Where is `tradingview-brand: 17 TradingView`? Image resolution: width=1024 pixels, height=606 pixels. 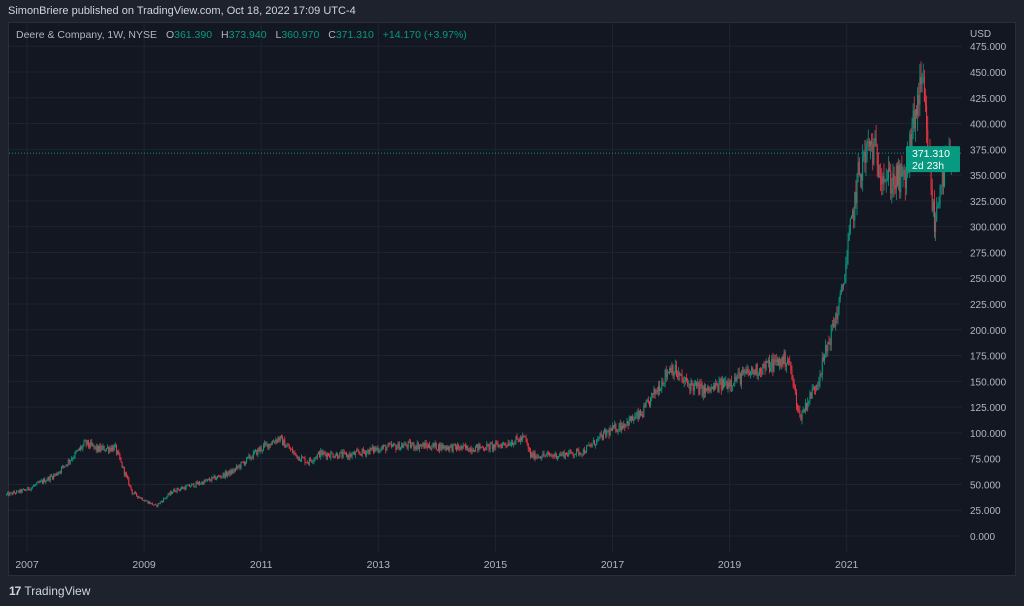
tradingview-brand: 17 TradingView is located at coordinates (49, 591).